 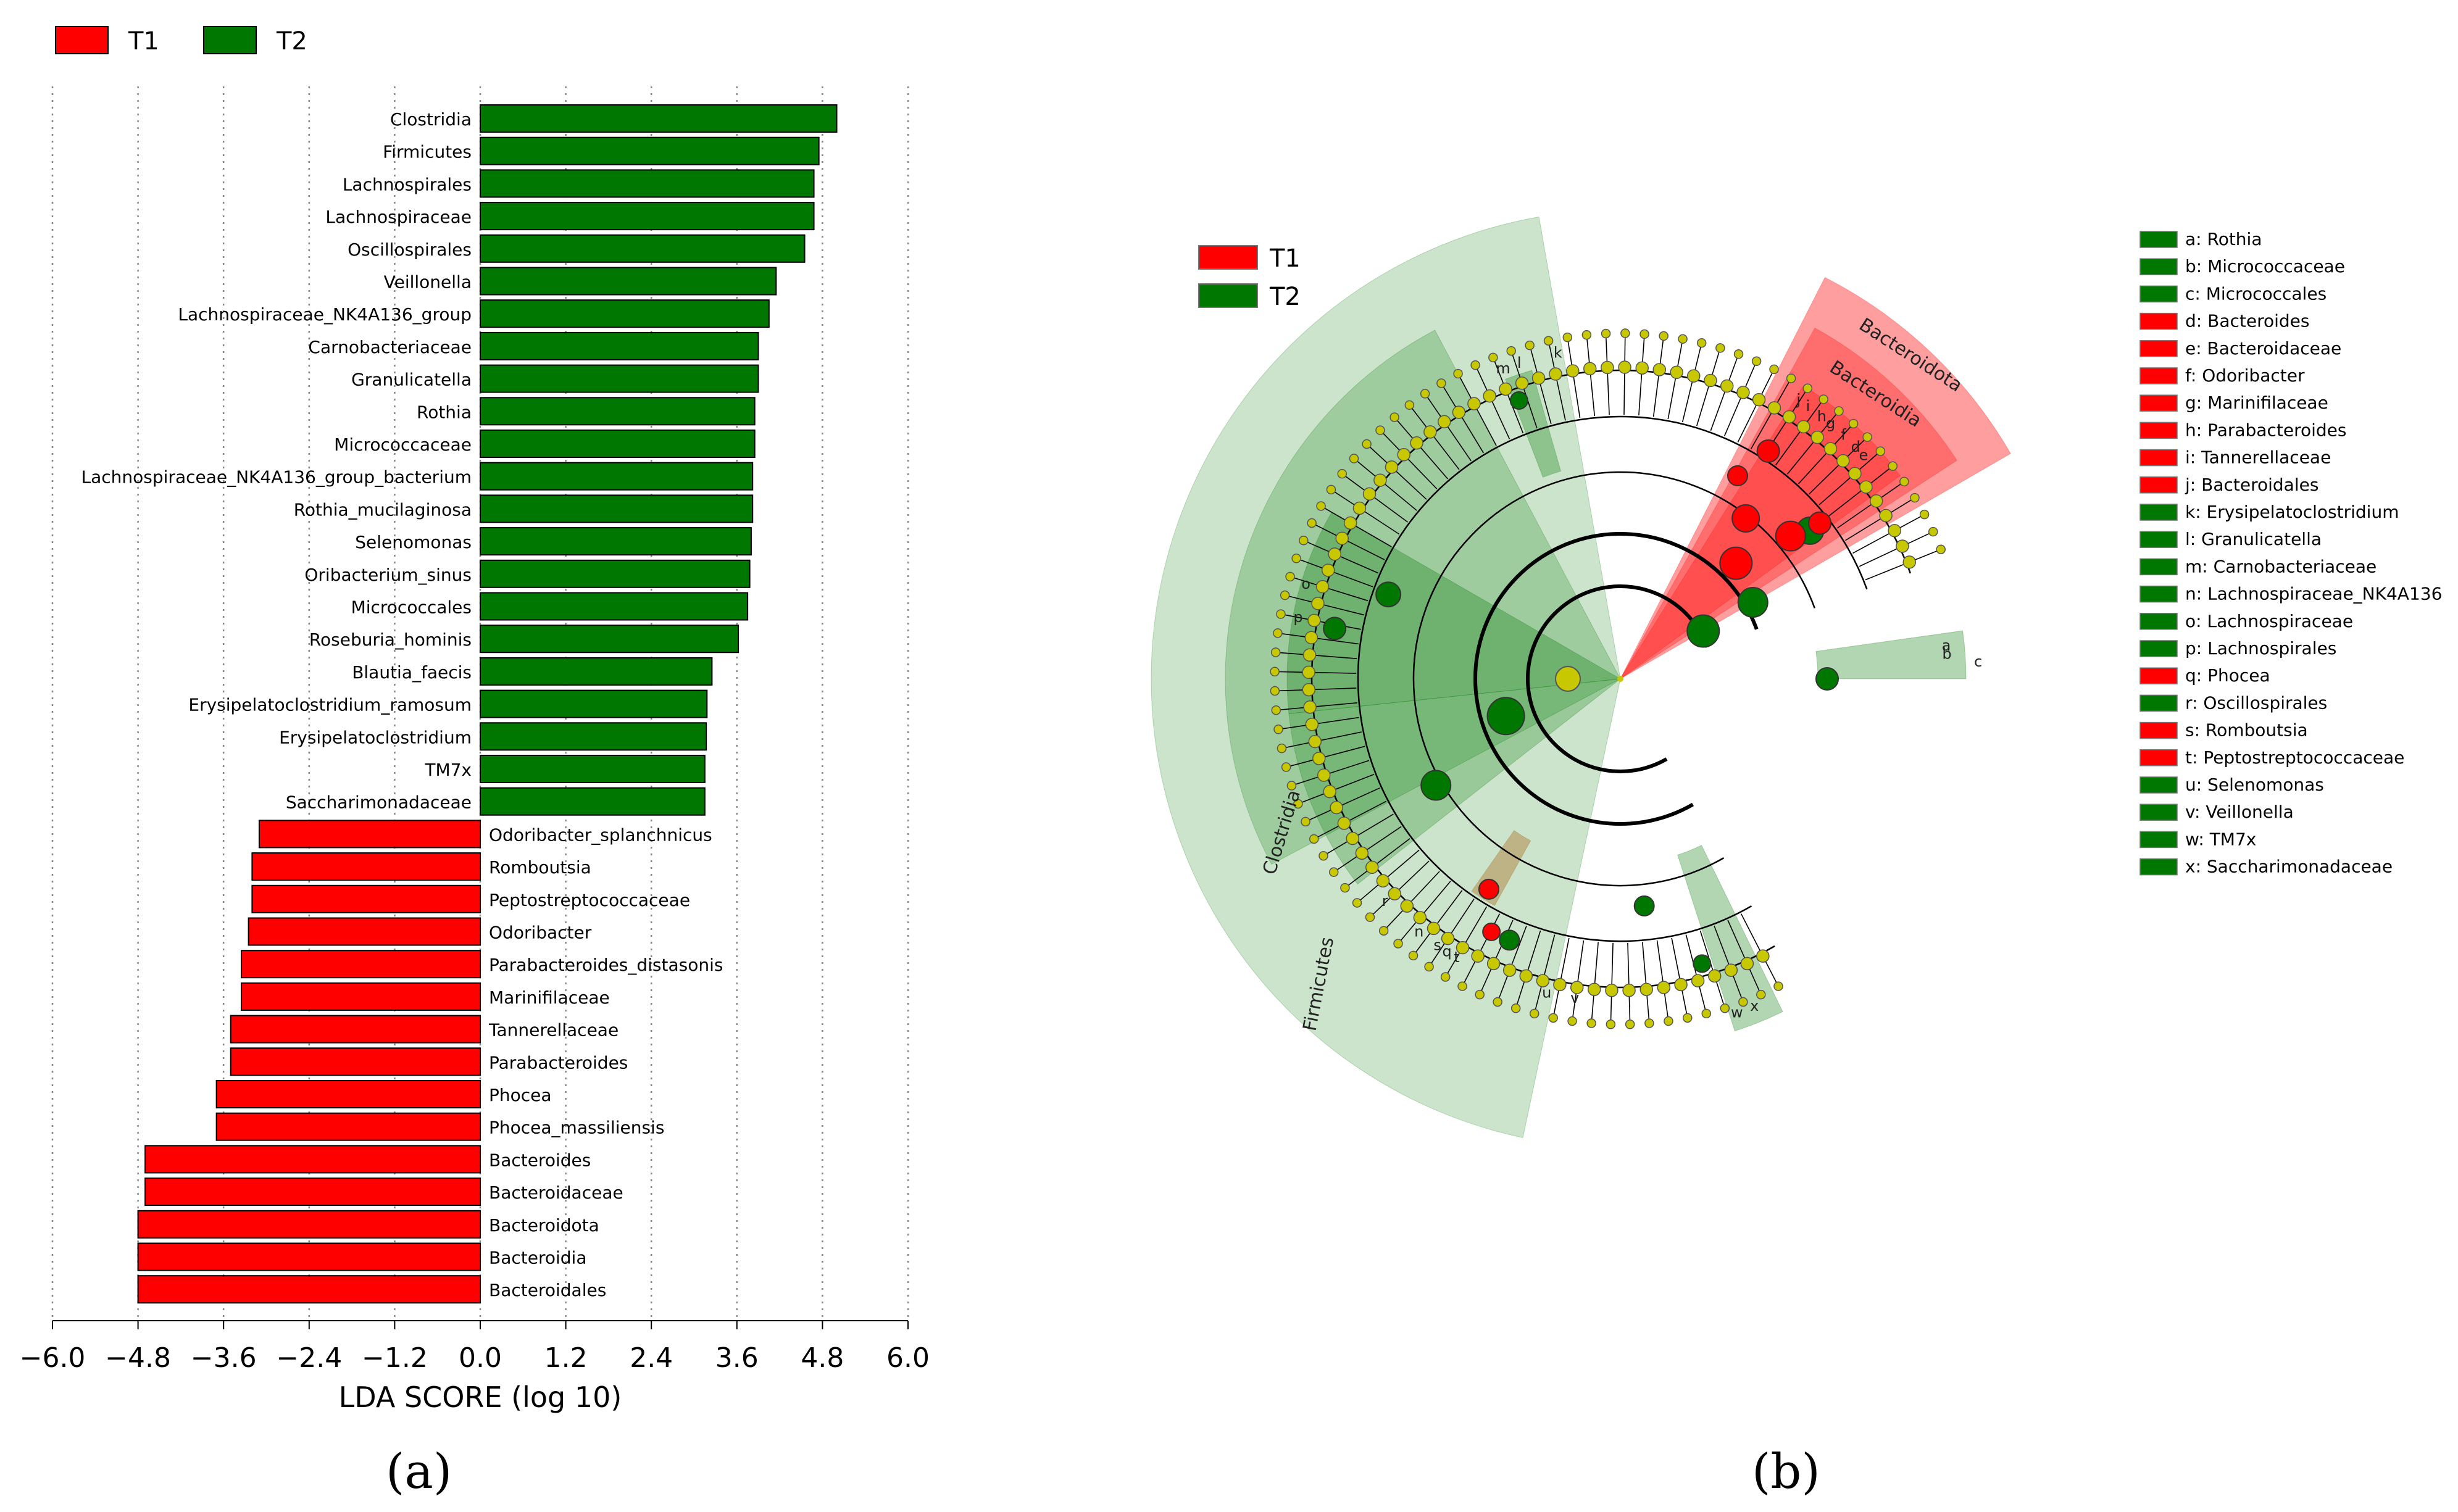 I want to click on bar-firmicutes, so click(x=650, y=150).